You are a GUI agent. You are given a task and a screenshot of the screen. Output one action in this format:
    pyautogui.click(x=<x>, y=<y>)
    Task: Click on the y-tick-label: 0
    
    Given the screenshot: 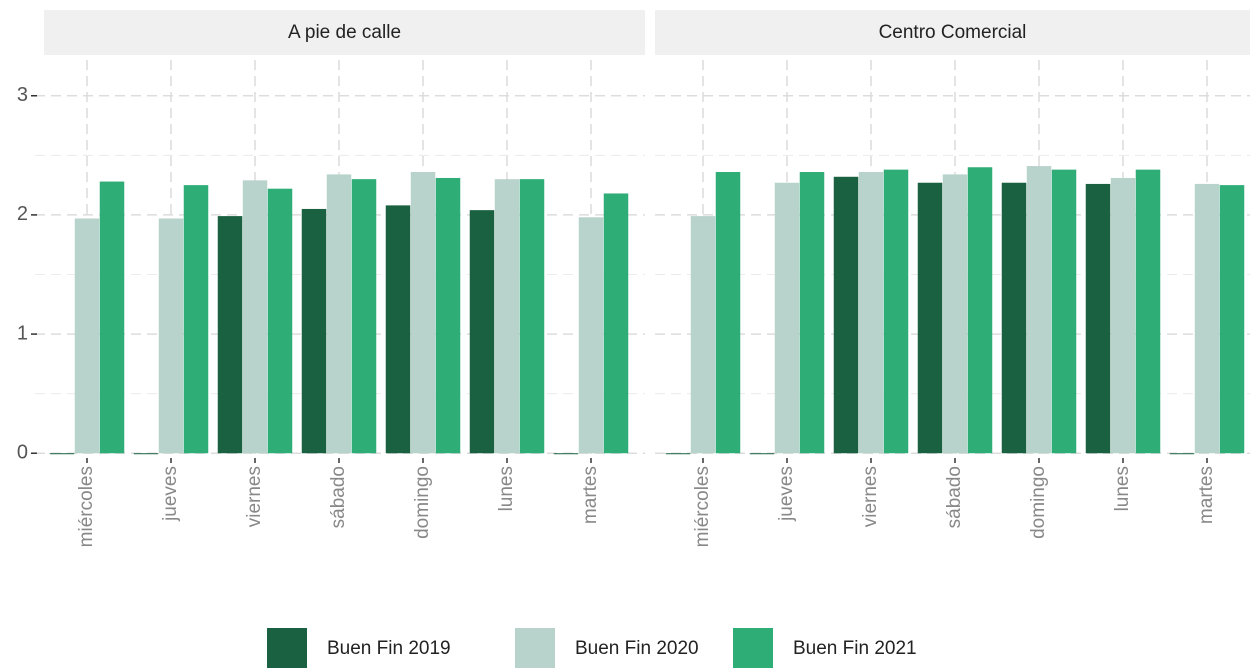 What is the action you would take?
    pyautogui.click(x=22, y=453)
    